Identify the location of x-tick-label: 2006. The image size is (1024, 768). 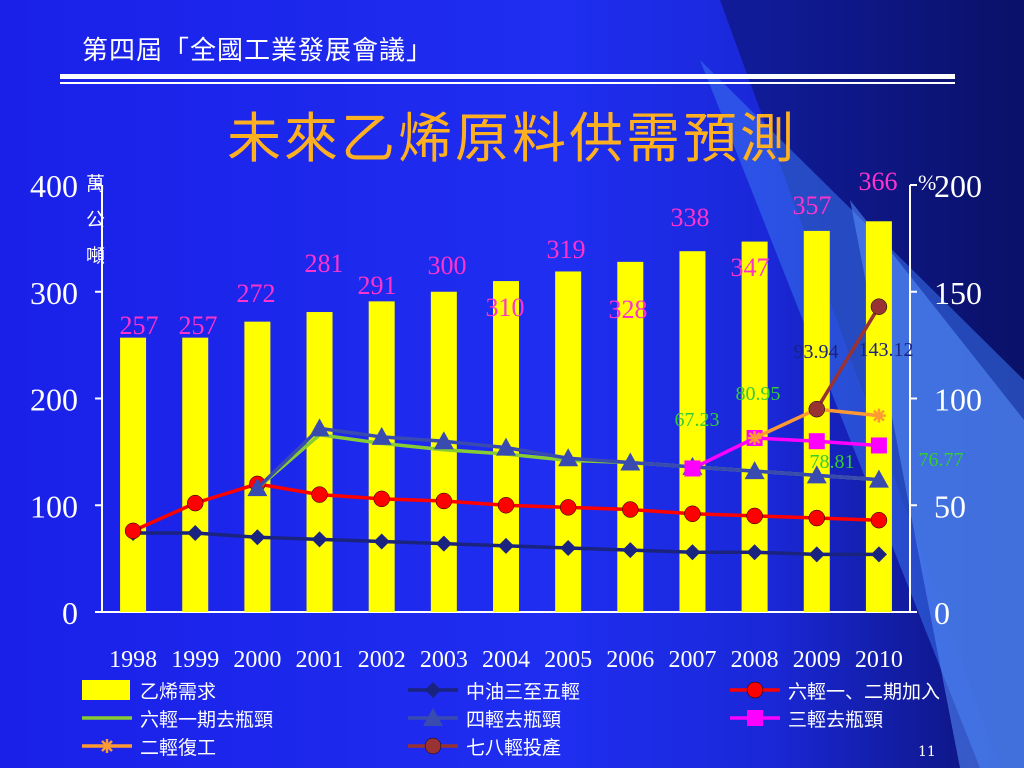
(630, 660).